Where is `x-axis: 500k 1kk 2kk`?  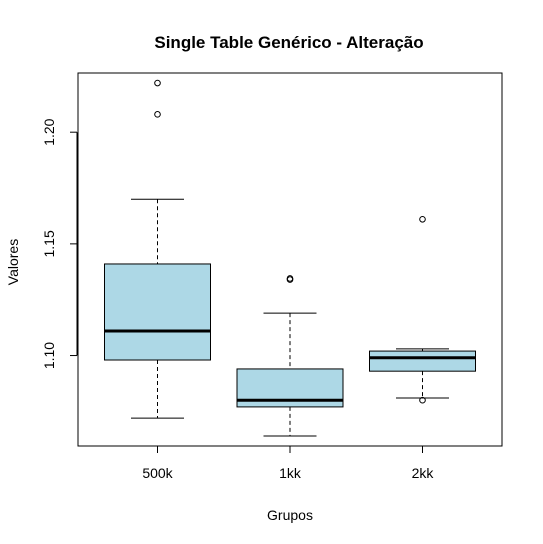
x-axis: 500k 1kk 2kk is located at coordinates (288, 463).